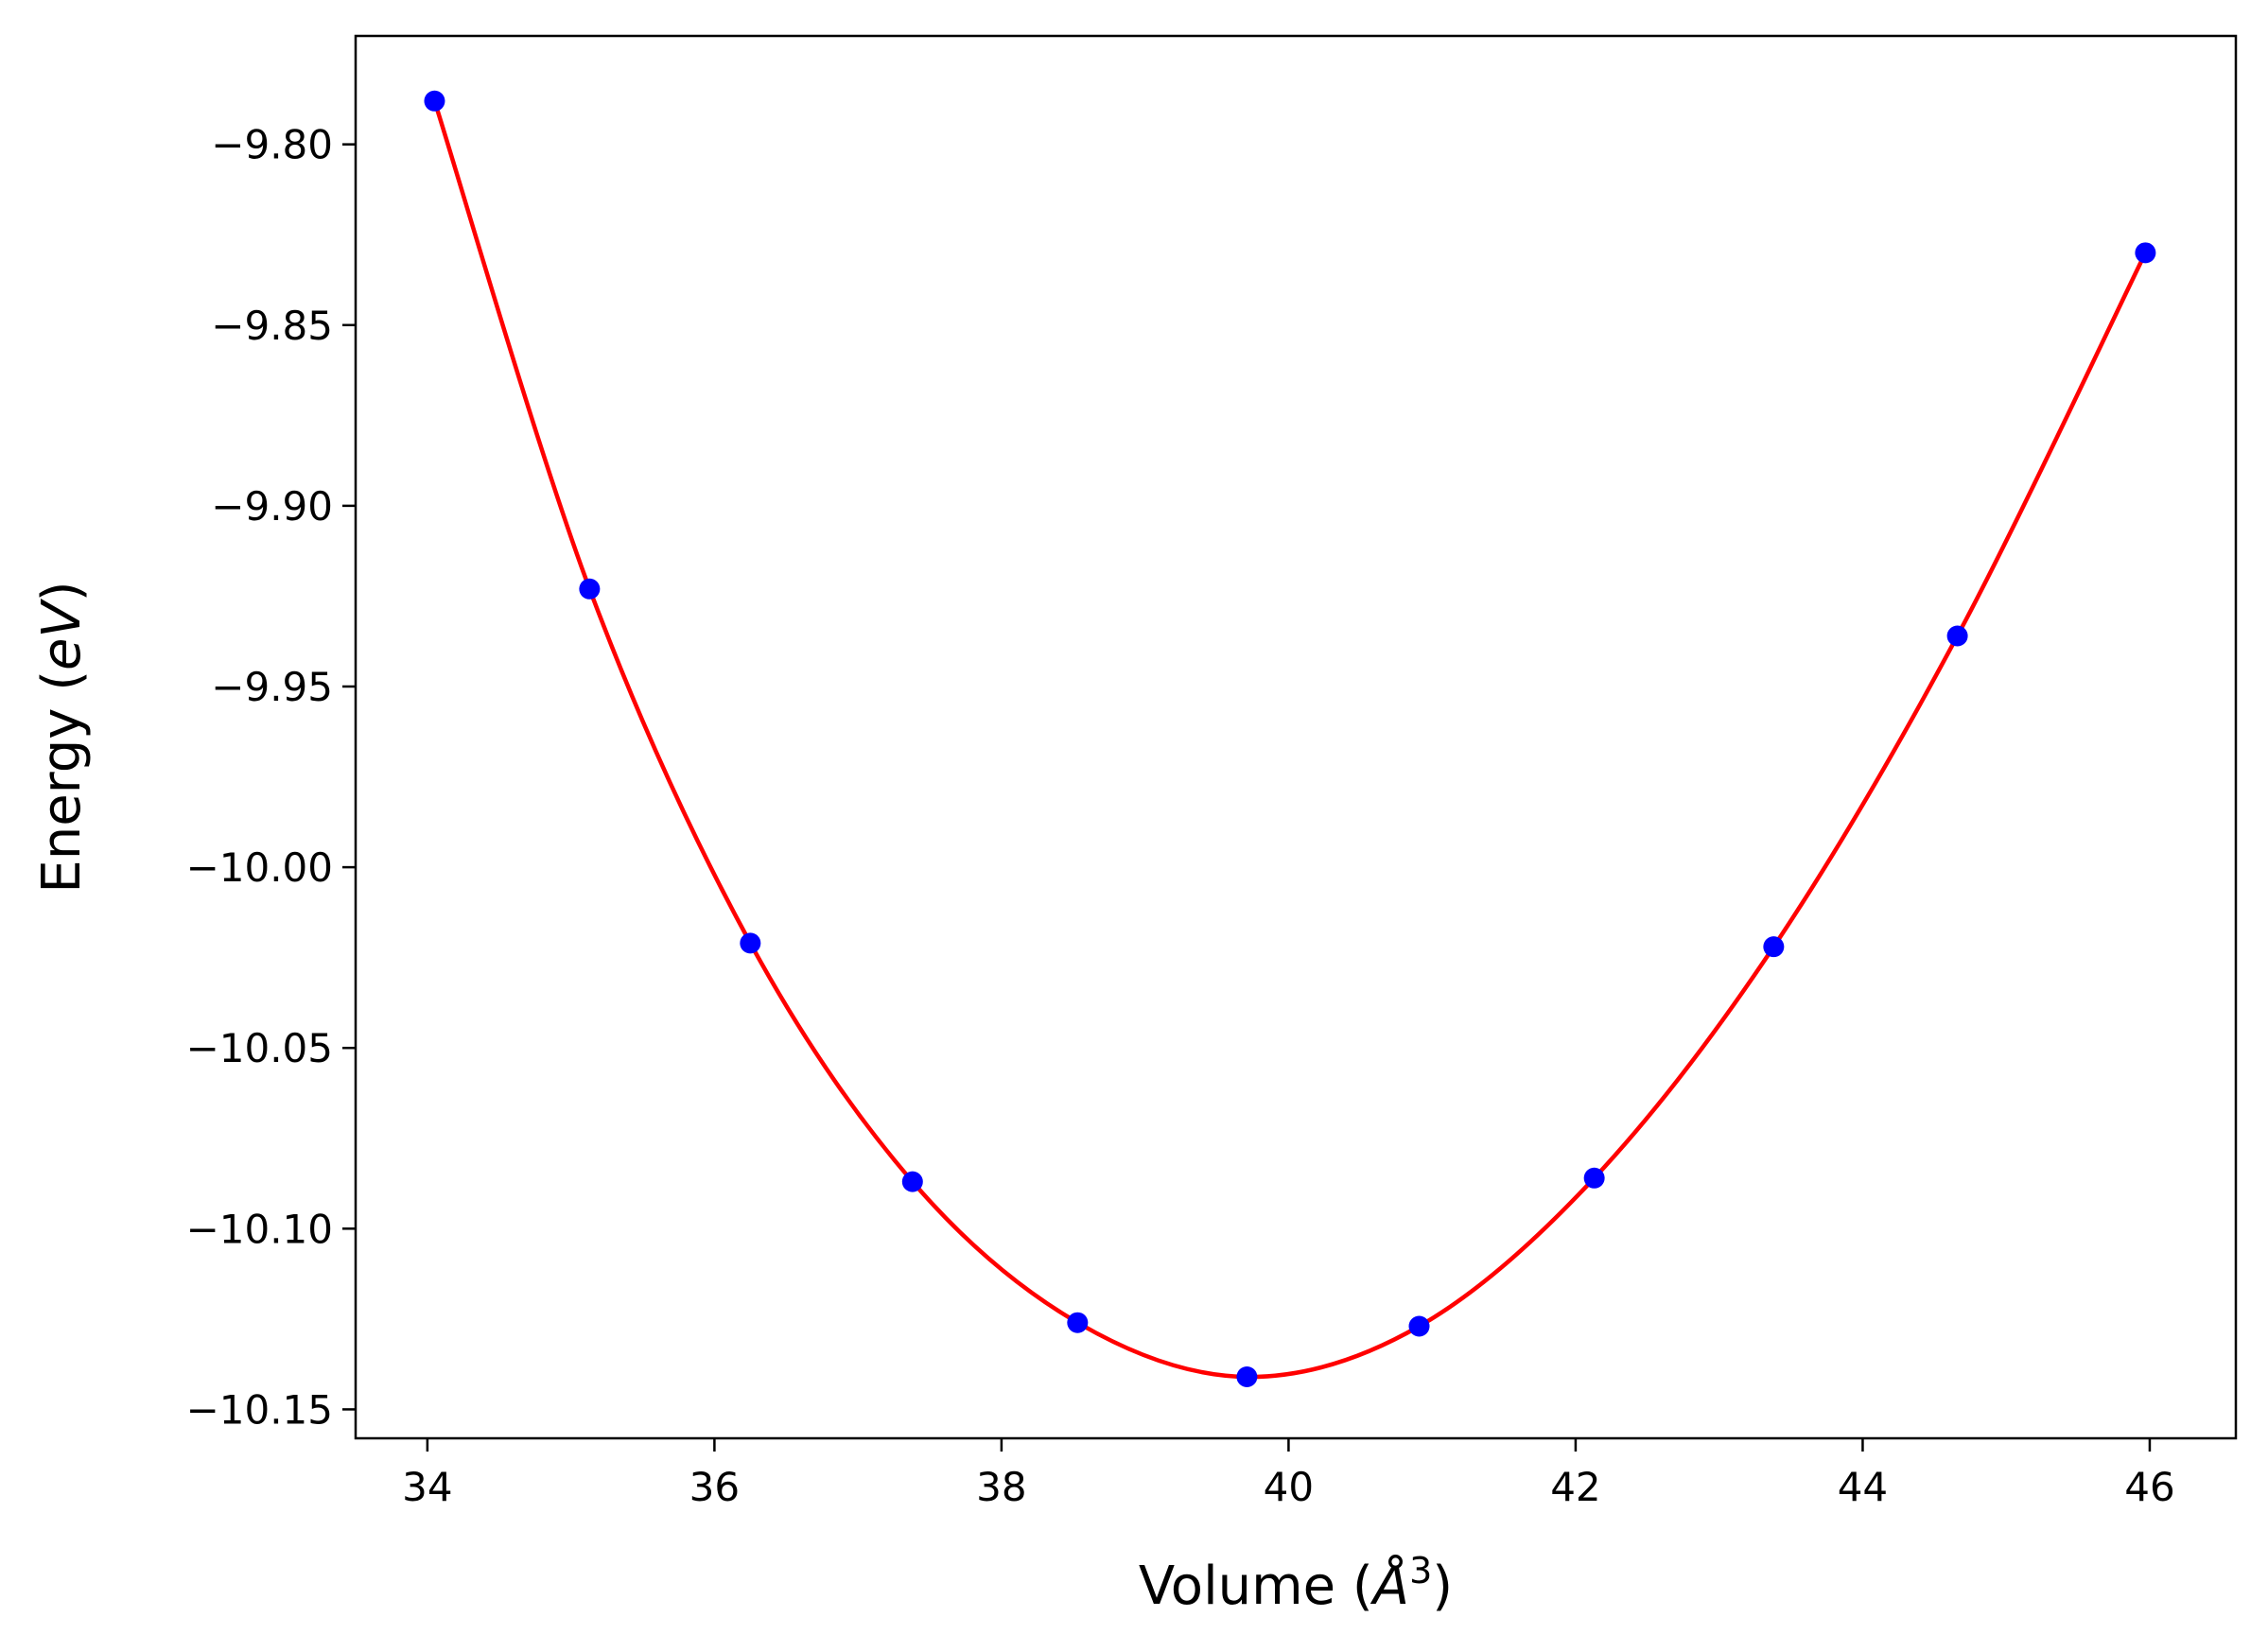  I want to click on y-tick-label: −9.85, so click(272, 326).